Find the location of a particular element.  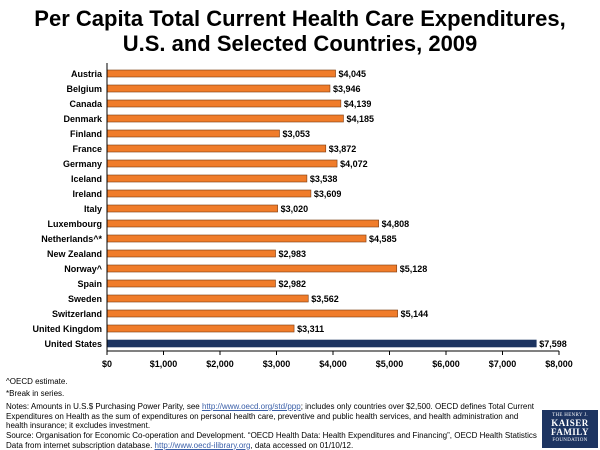

value-label-germany: $4,072 is located at coordinates (354, 164).